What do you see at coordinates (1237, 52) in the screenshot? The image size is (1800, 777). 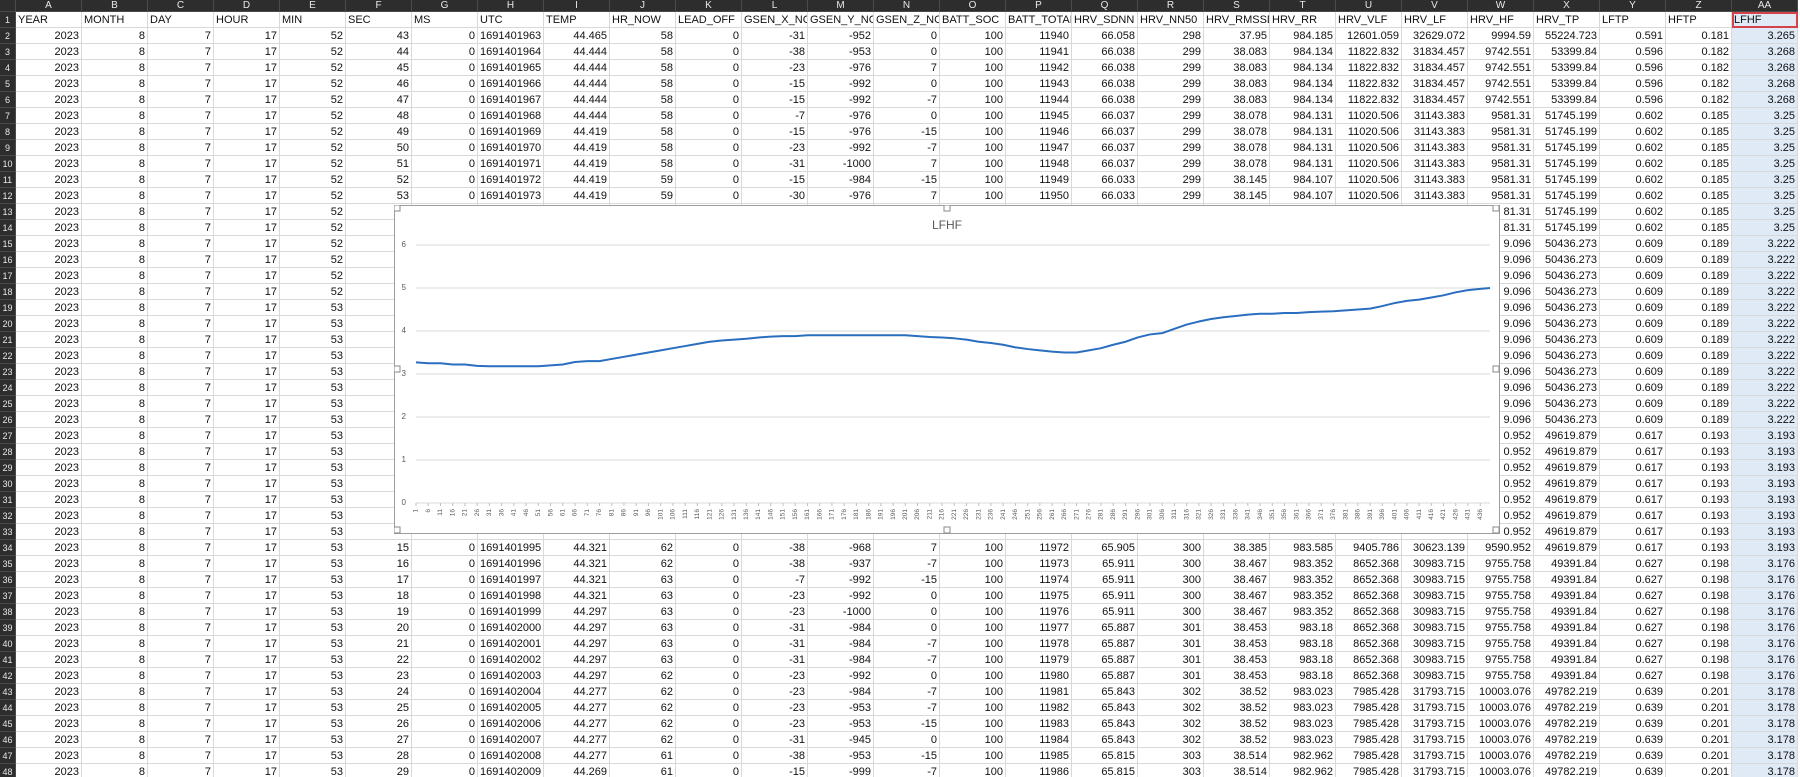 I see `cell: 38.083` at bounding box center [1237, 52].